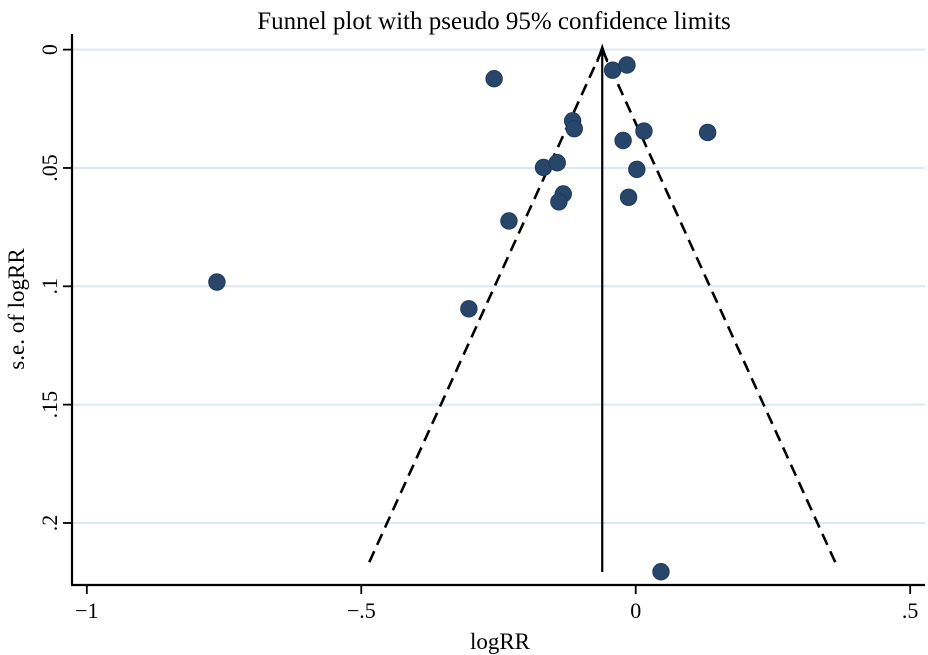 This screenshot has height=655, width=928. What do you see at coordinates (361, 610) in the screenshot?
I see `x-tick-label: −.5` at bounding box center [361, 610].